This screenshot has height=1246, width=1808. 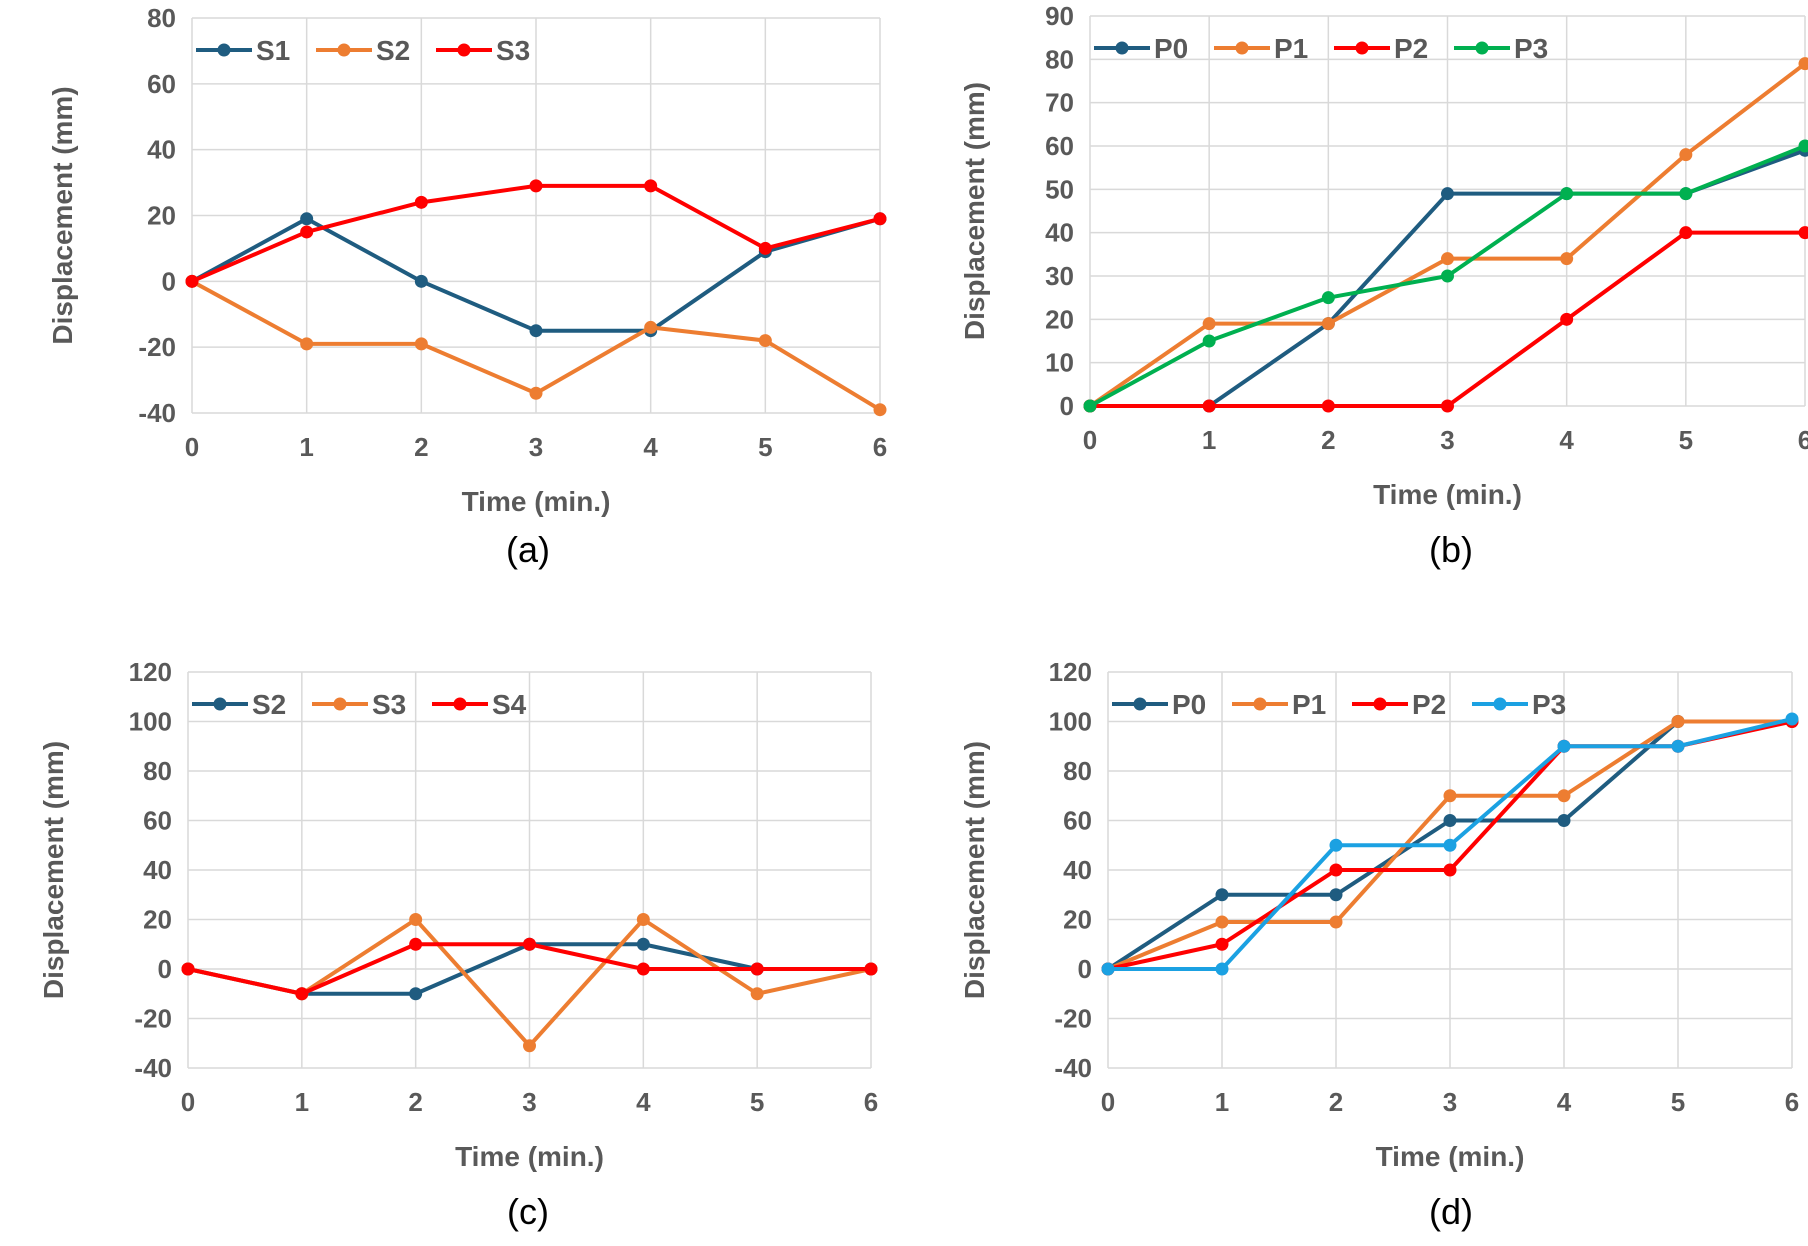 What do you see at coordinates (306, 447) in the screenshot?
I see `x-tick-label: 1` at bounding box center [306, 447].